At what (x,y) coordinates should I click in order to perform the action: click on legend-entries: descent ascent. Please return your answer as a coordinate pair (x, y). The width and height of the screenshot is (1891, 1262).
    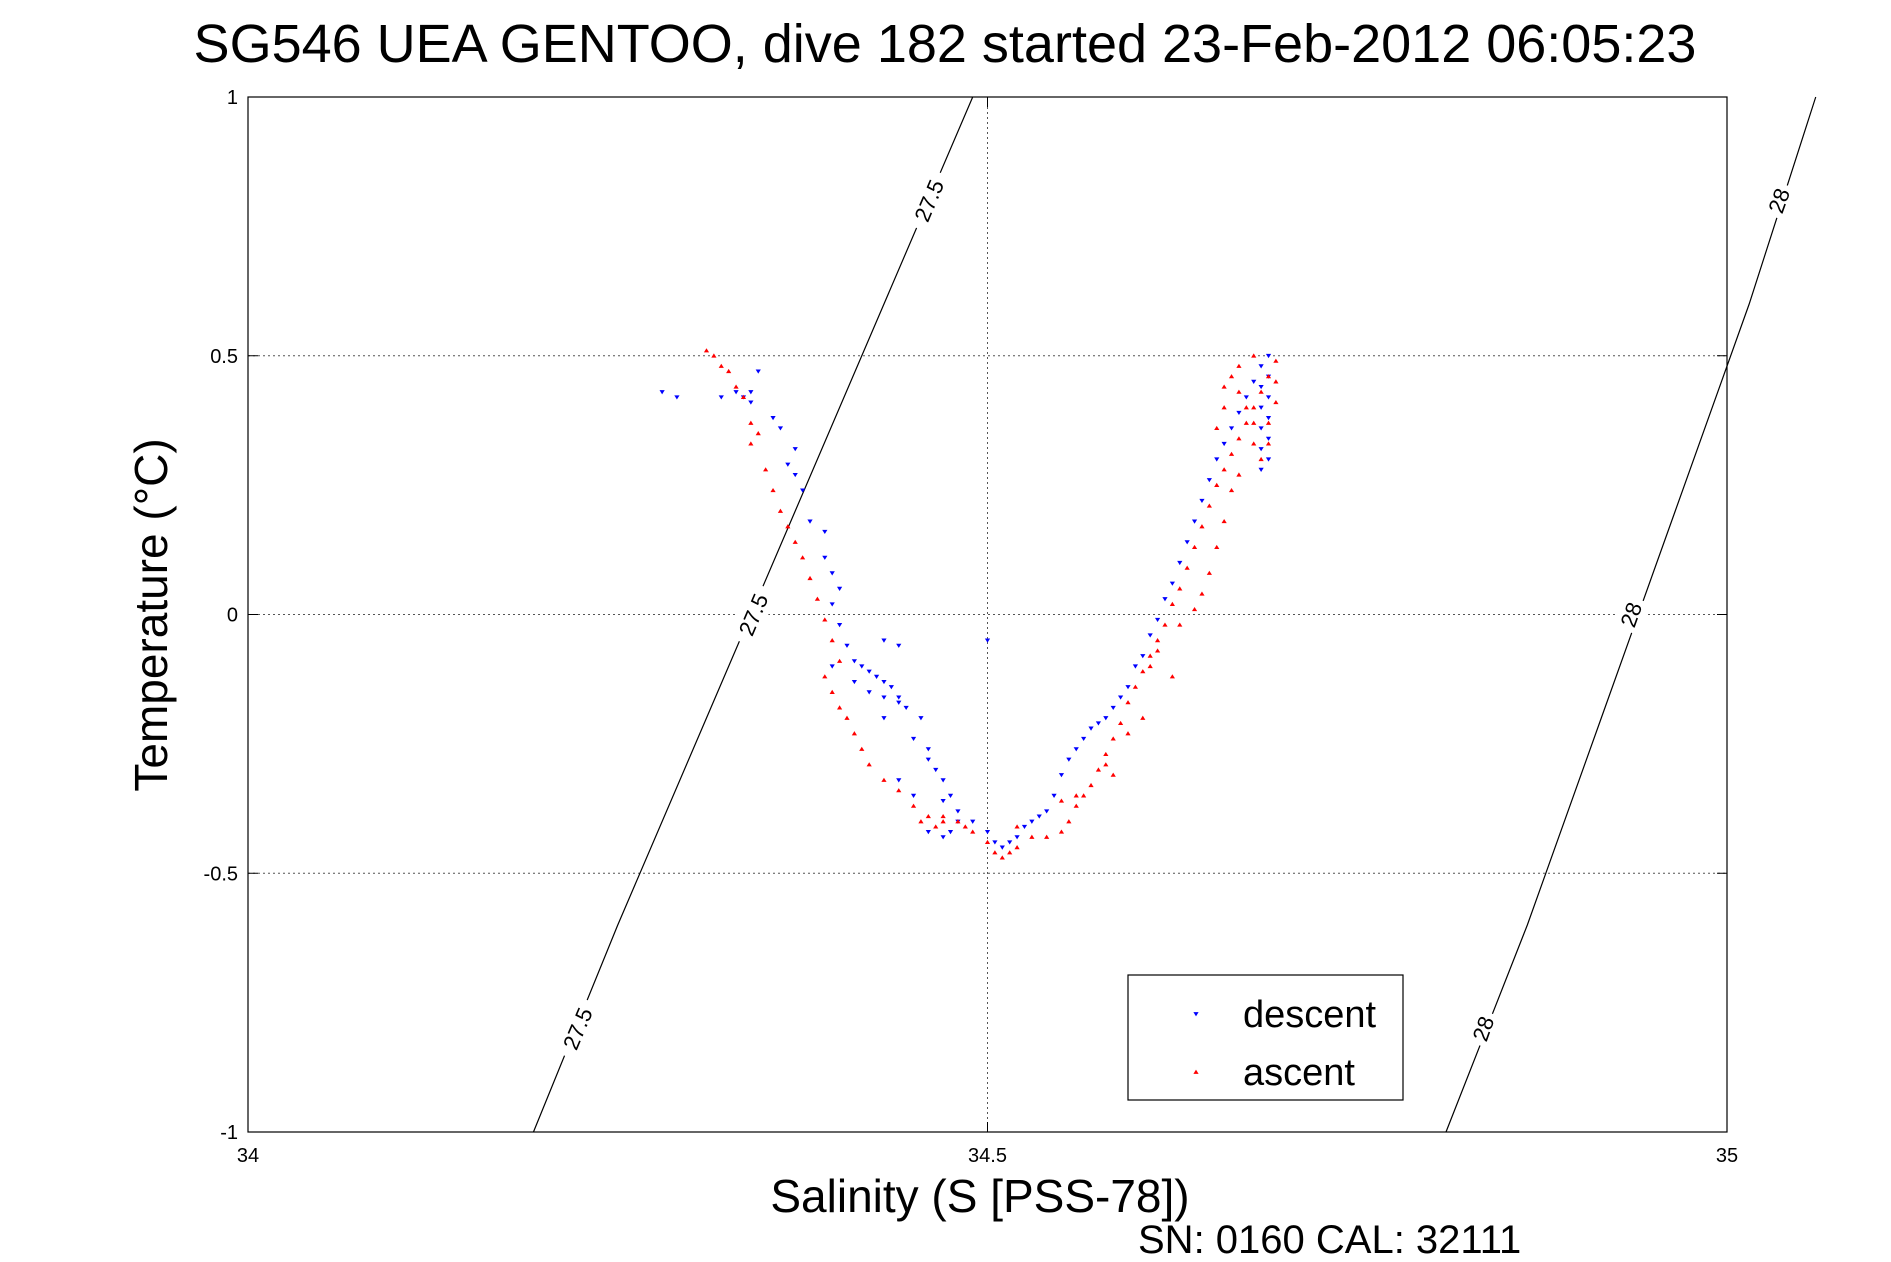
    Looking at the image, I should click on (1285, 1044).